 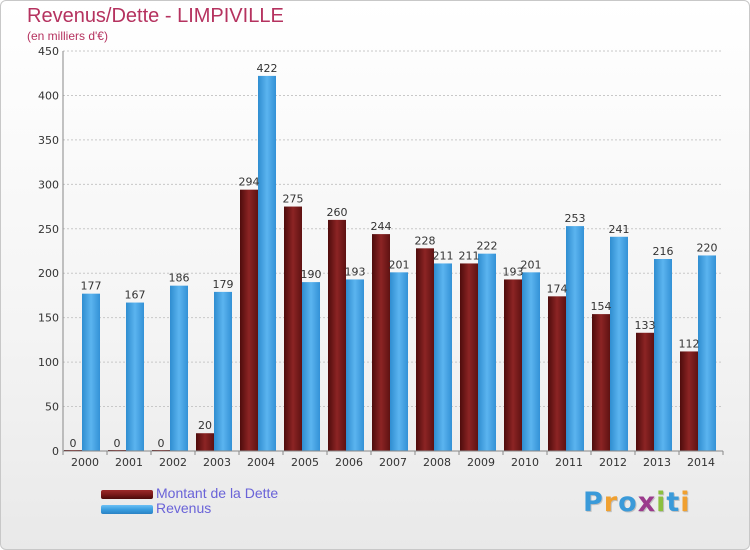 What do you see at coordinates (525, 462) in the screenshot?
I see `x-tick-label: 2010` at bounding box center [525, 462].